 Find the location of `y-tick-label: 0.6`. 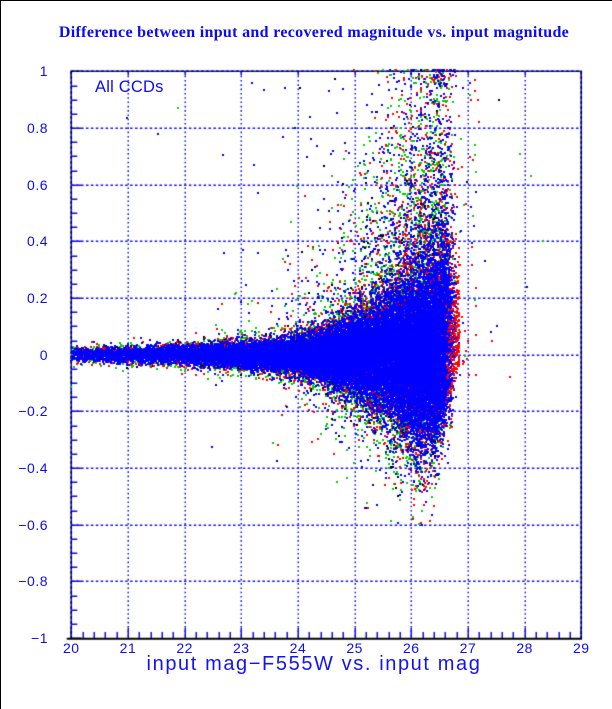

y-tick-label: 0.6 is located at coordinates (37, 184).